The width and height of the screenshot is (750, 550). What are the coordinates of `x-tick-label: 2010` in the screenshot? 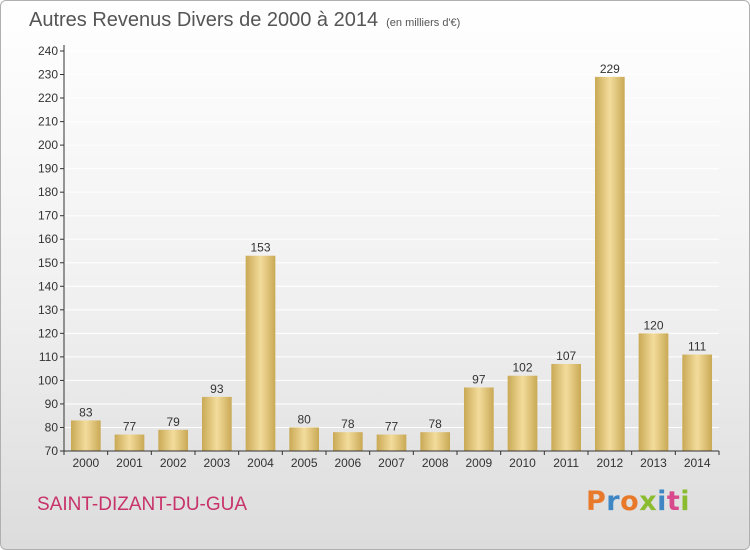 It's located at (522, 463).